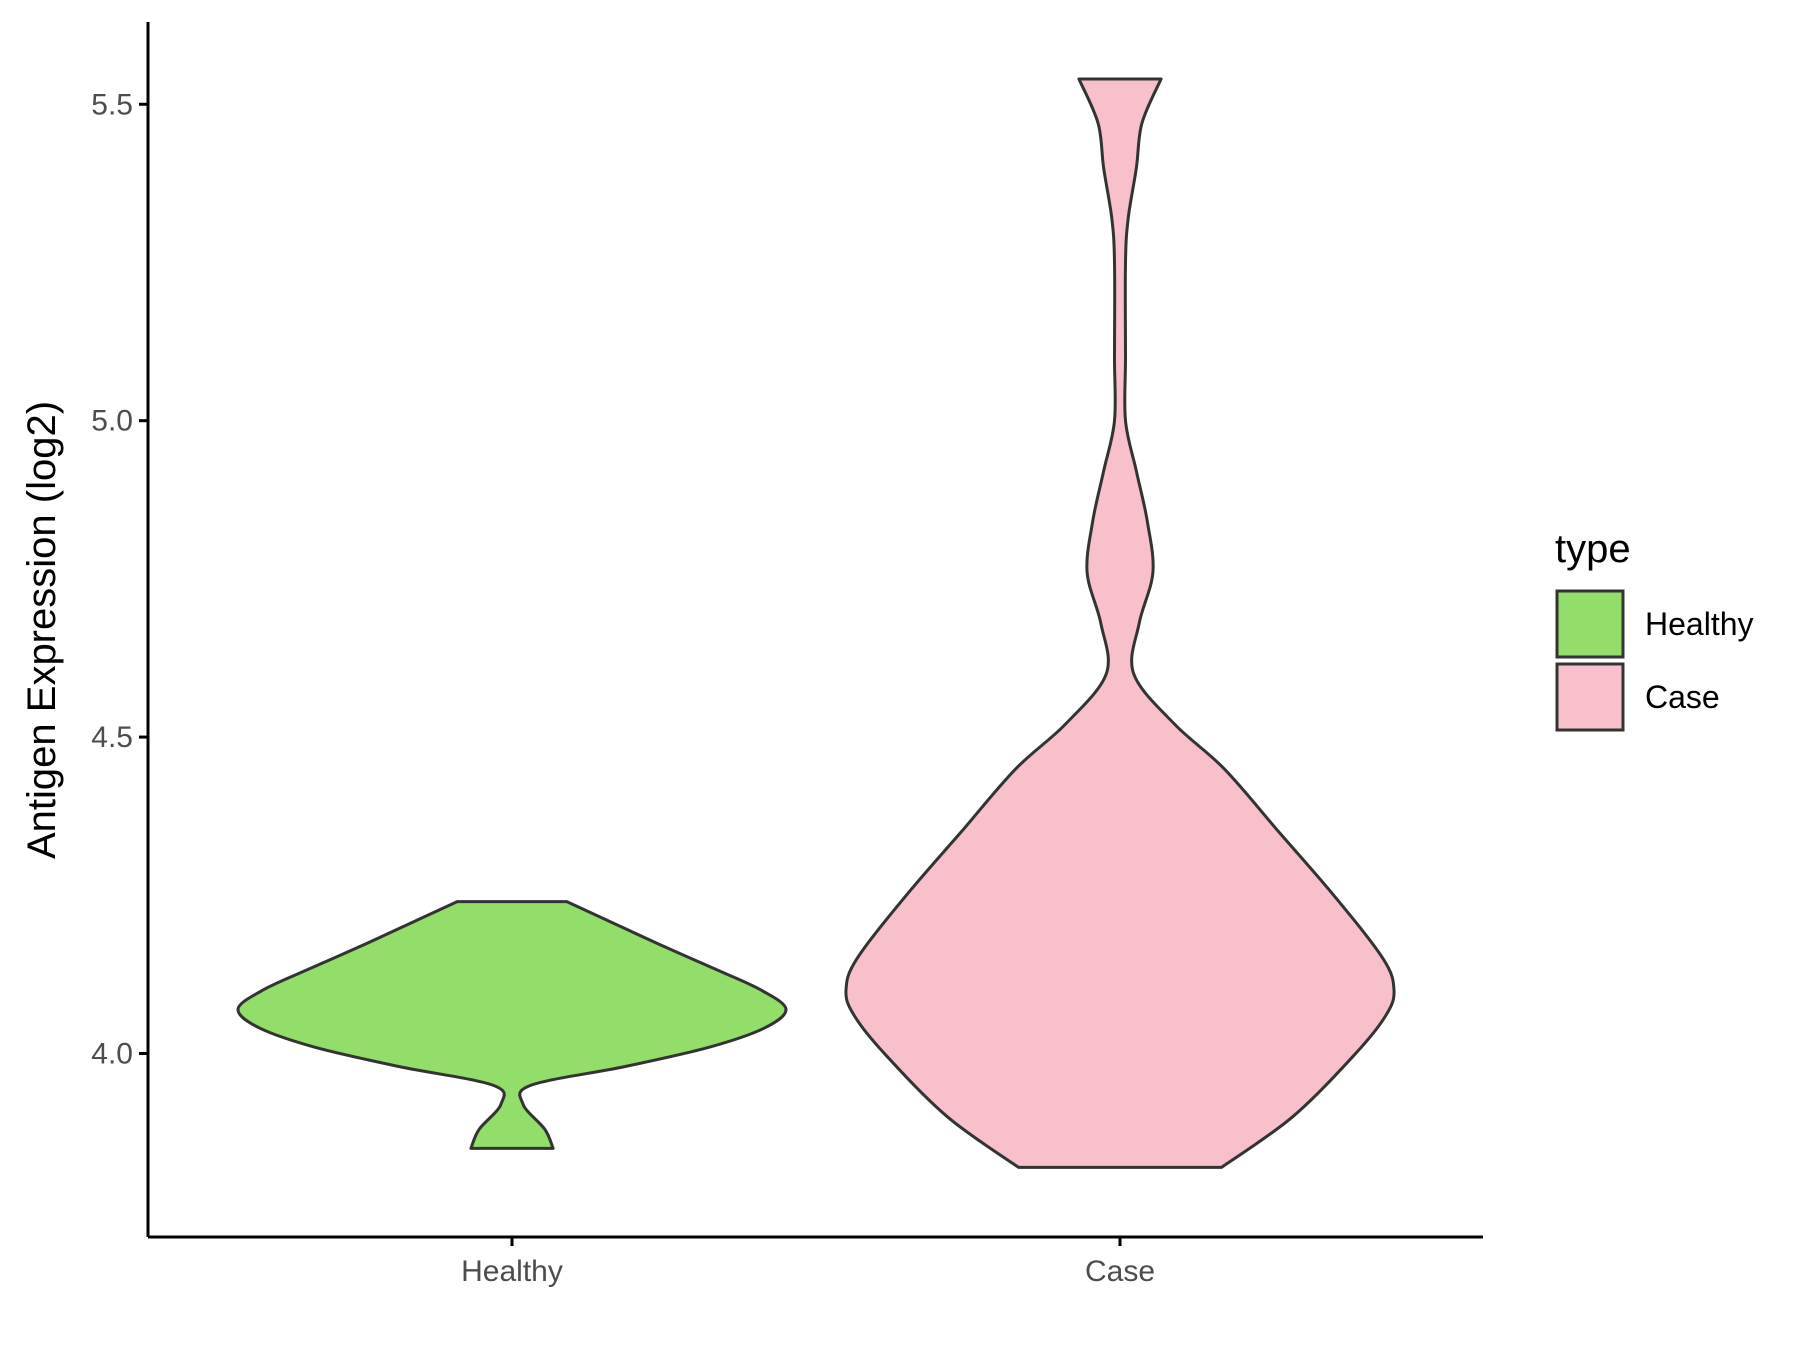  I want to click on legend-label-healthy: Healthy, so click(1699, 624).